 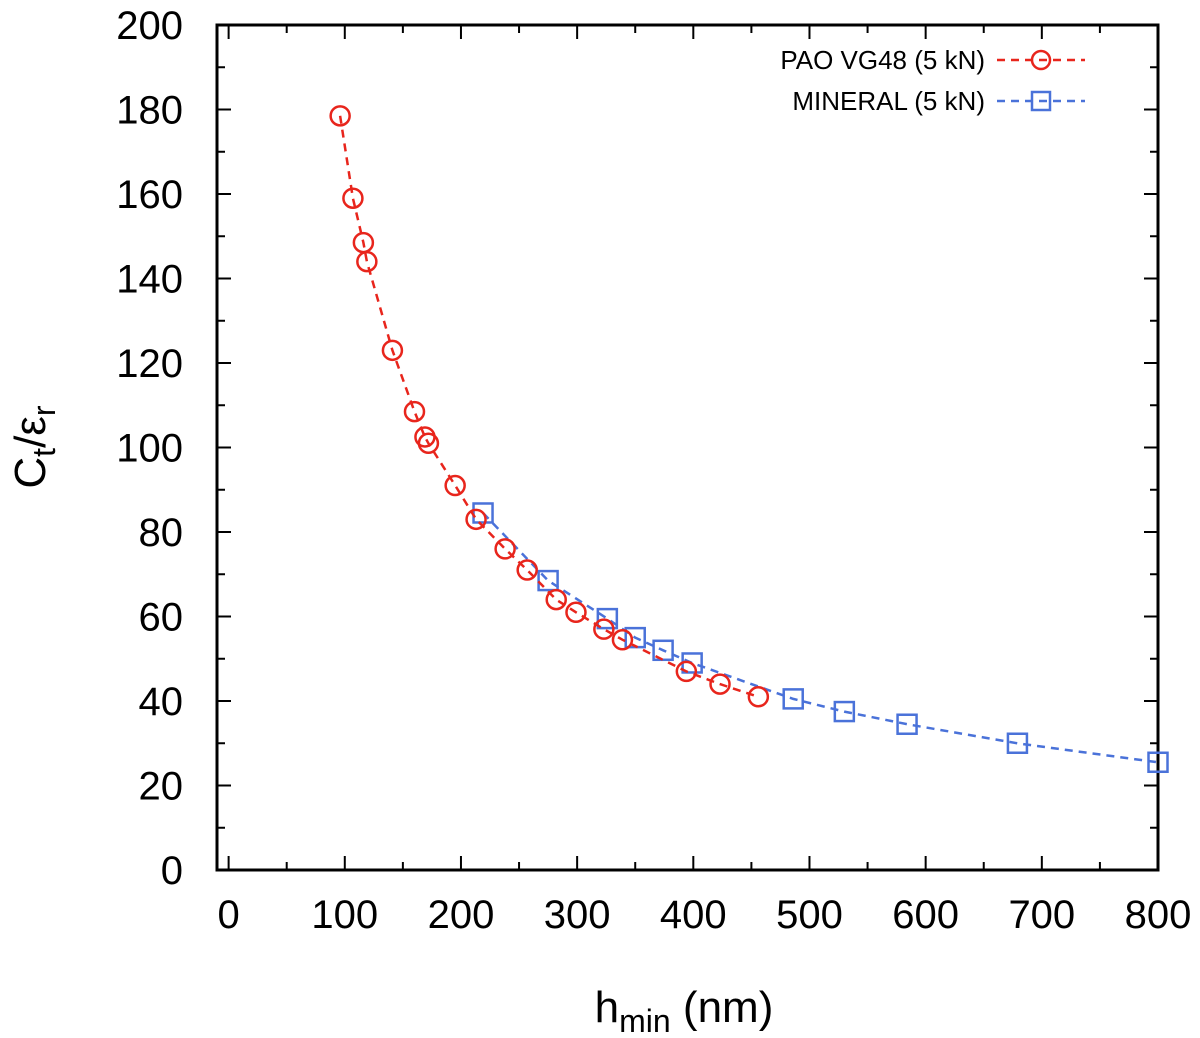 What do you see at coordinates (149, 364) in the screenshot?
I see `y-tick-label: 120` at bounding box center [149, 364].